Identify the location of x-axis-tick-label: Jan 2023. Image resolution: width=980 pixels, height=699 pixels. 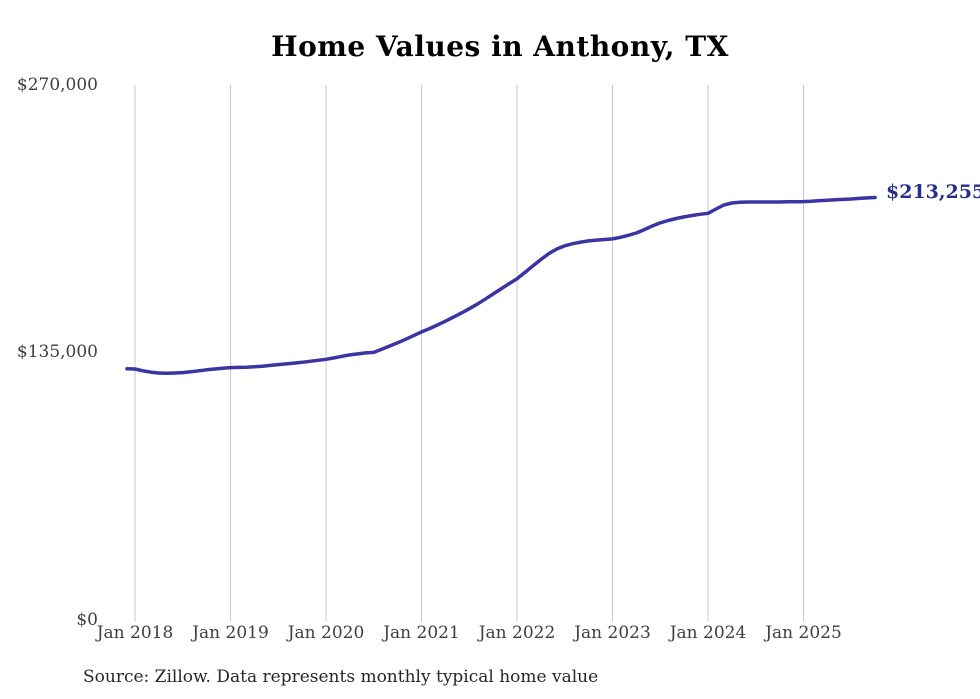
(612, 633).